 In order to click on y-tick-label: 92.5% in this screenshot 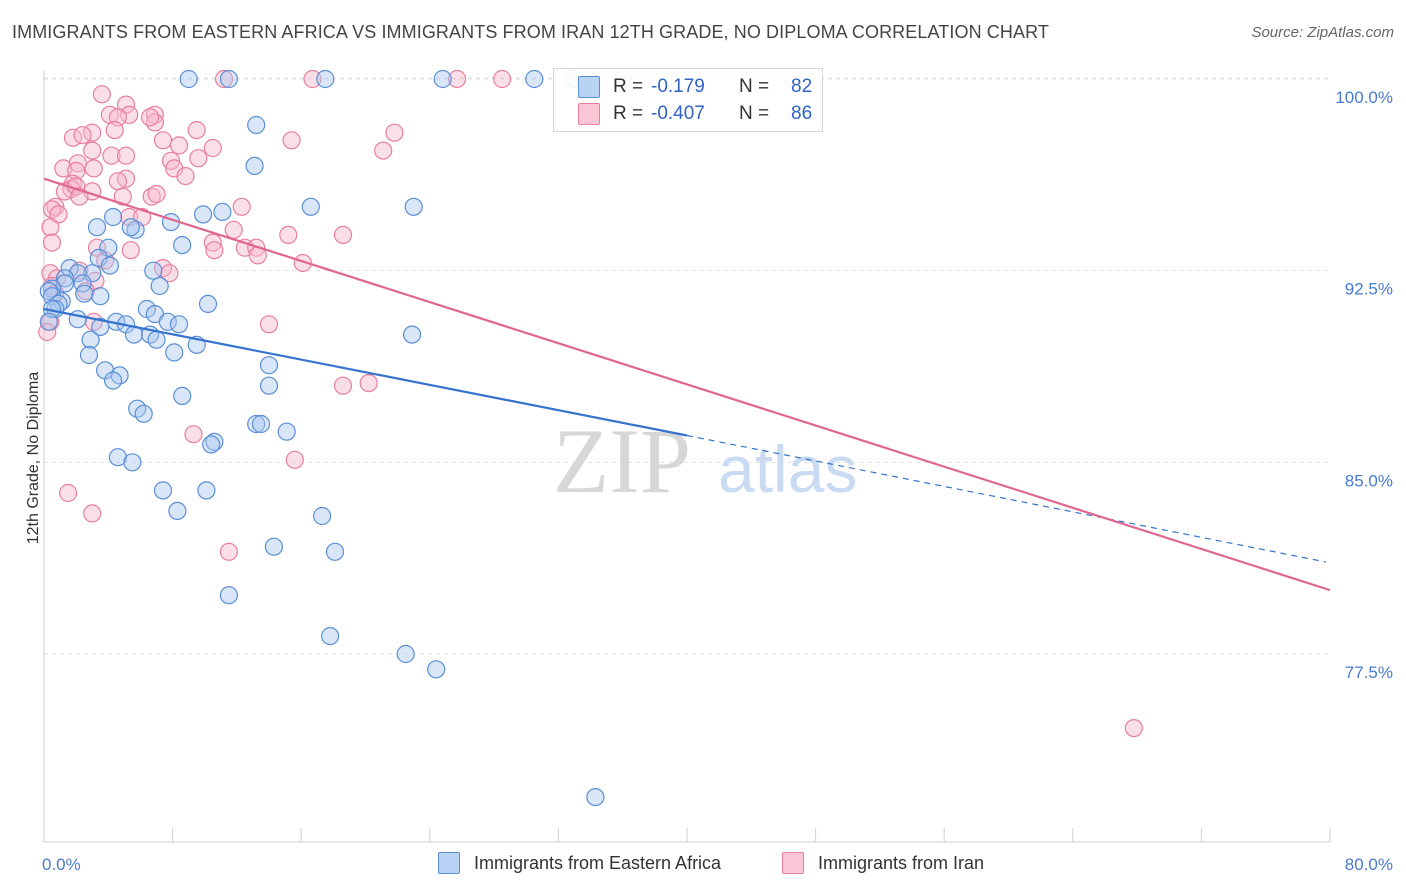, I will do `click(1369, 289)`.